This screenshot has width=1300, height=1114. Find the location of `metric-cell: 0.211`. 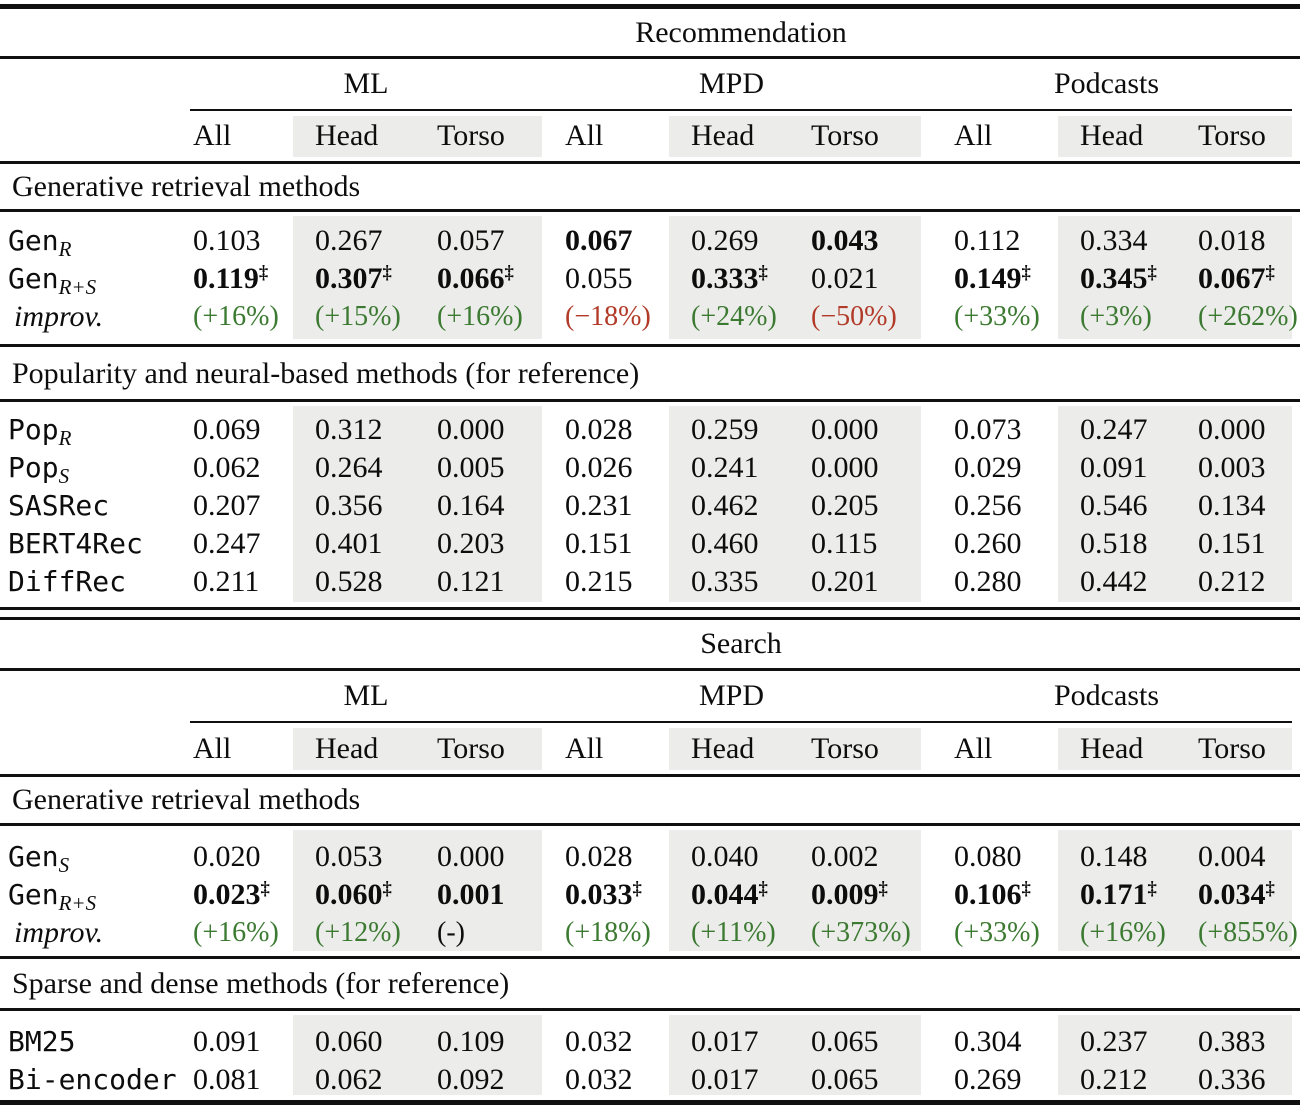

metric-cell: 0.211 is located at coordinates (226, 581).